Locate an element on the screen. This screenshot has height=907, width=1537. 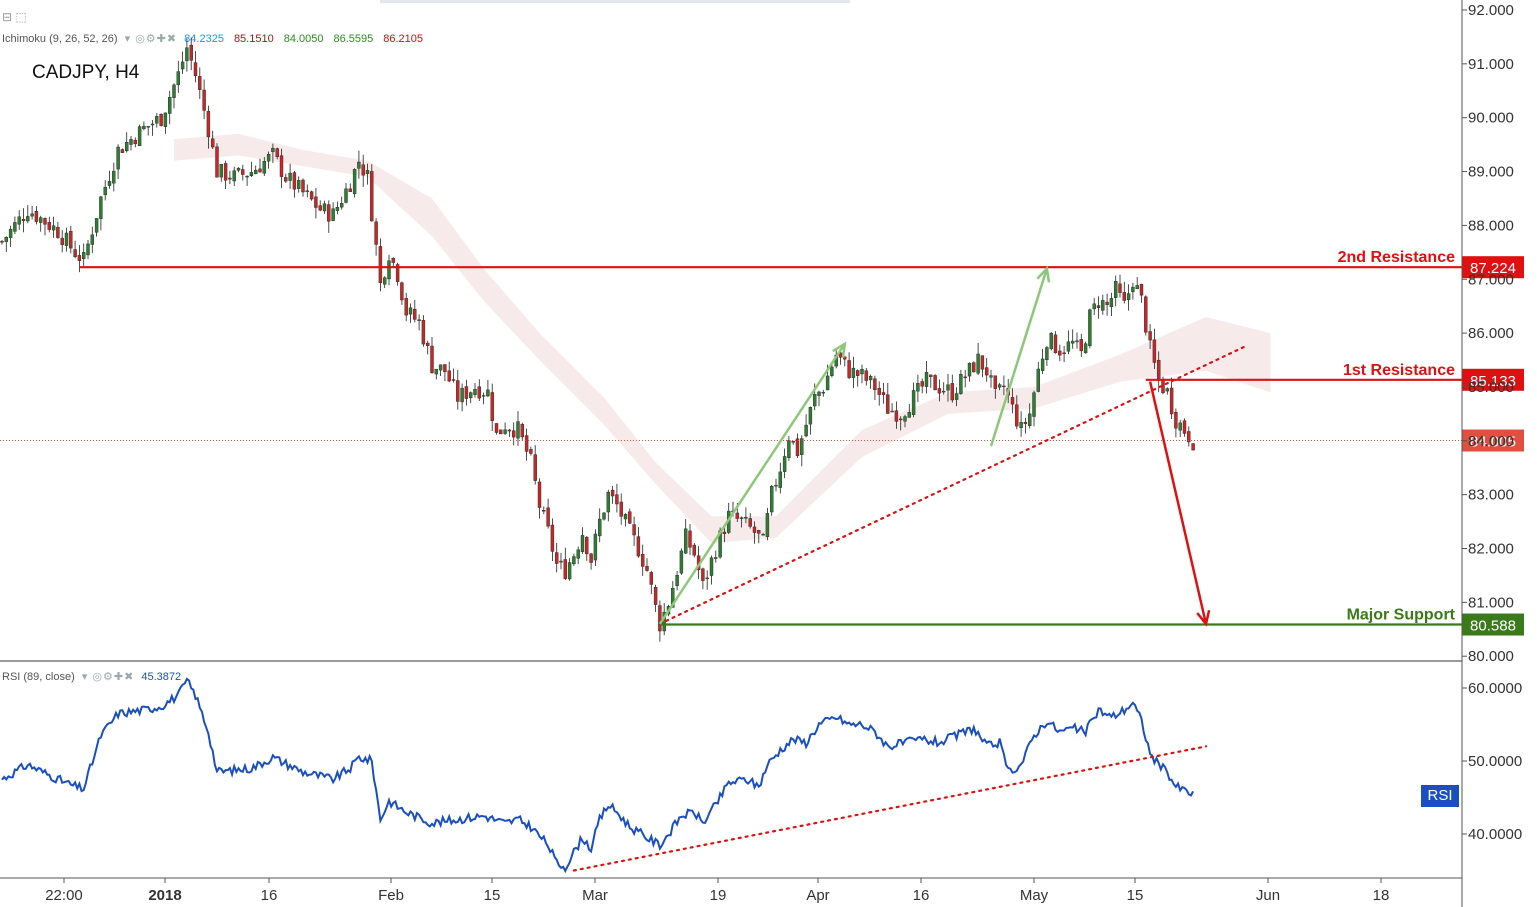
y-tick-label: 80.000 is located at coordinates (1491, 656).